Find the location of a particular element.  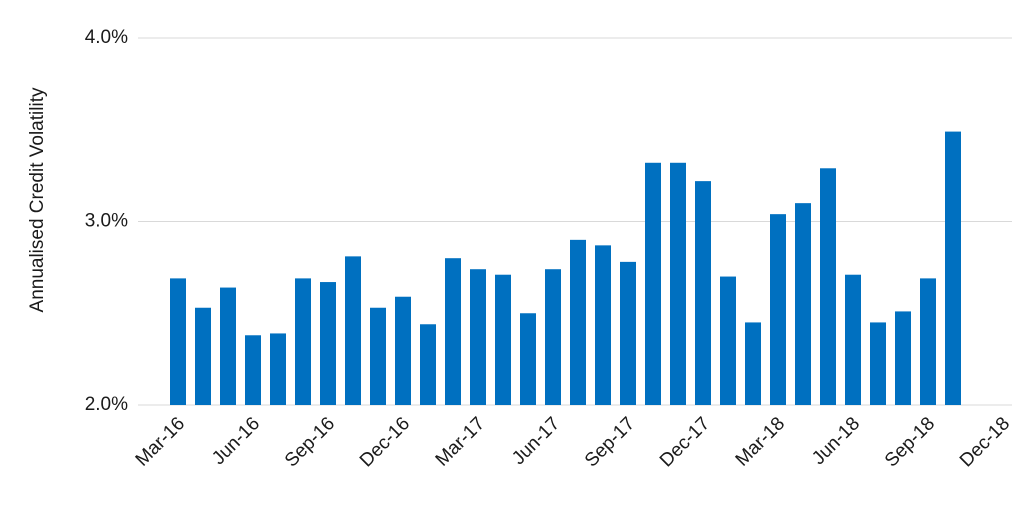

x-tick-label: Mar-17 is located at coordinates (460, 441).